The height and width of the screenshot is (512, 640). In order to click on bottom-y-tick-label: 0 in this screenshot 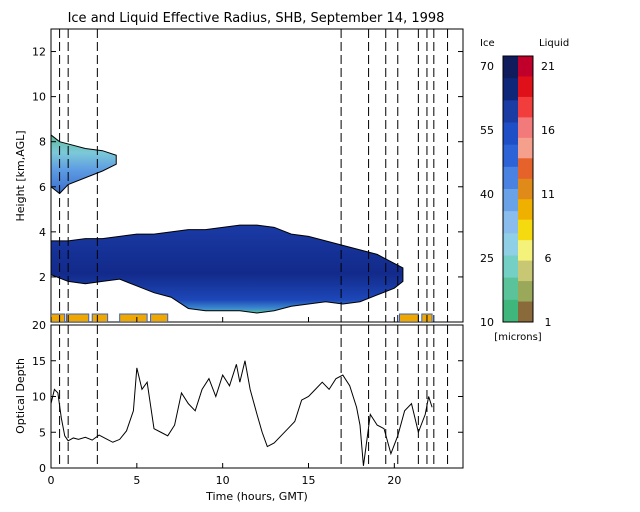, I will do `click(42, 468)`.